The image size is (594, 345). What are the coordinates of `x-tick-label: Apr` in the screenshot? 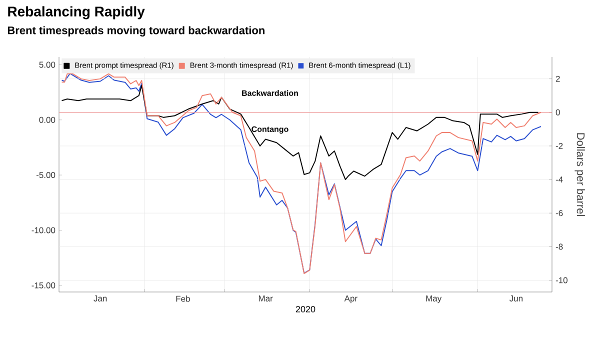 It's located at (351, 300).